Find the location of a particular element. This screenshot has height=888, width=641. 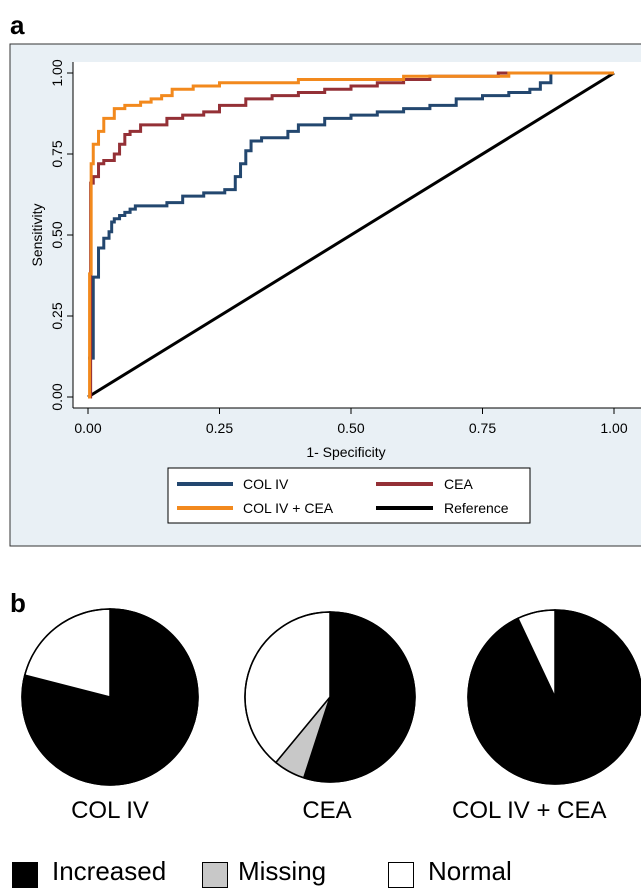

roc-legend-item-combined: COL IV + CEA is located at coordinates (255, 508).